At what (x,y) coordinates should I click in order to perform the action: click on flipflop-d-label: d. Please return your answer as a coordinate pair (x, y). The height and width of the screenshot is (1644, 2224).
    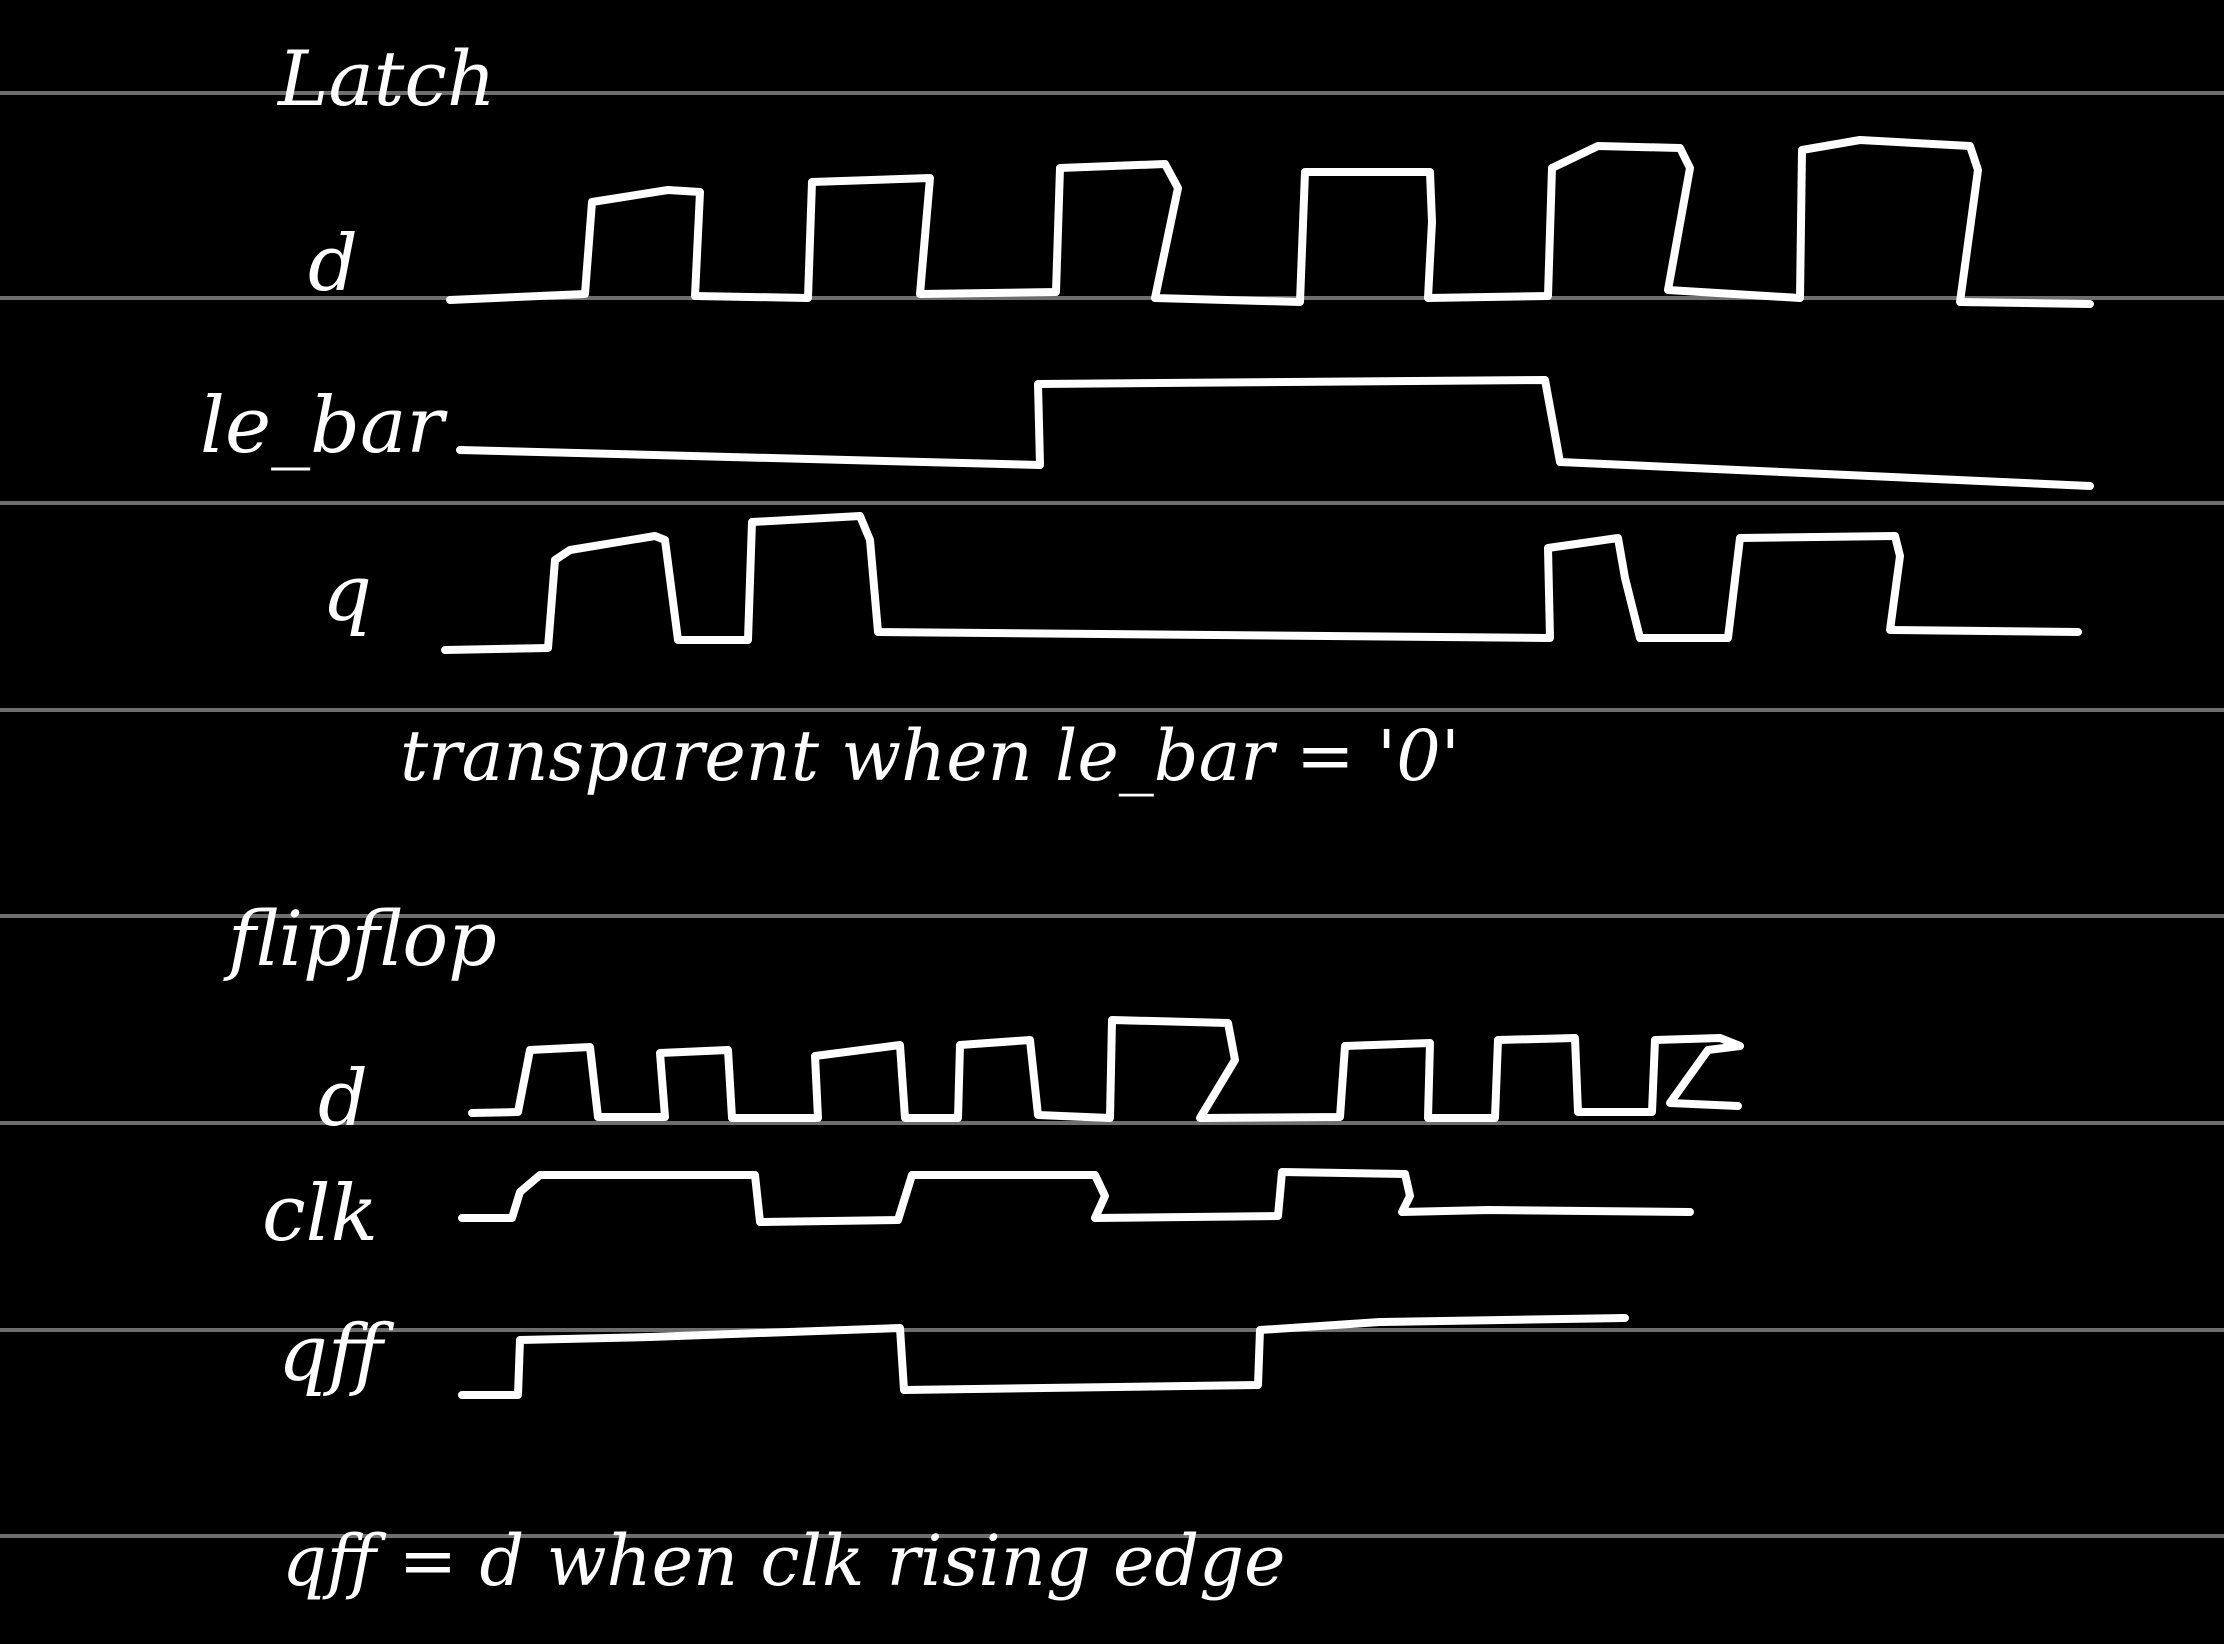
    Looking at the image, I should click on (343, 1099).